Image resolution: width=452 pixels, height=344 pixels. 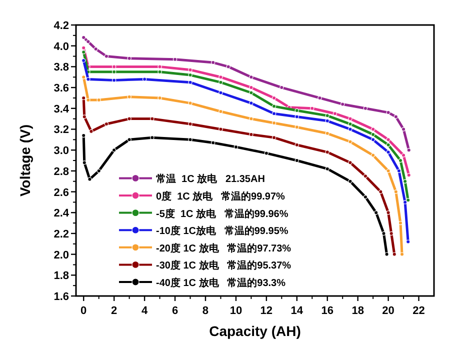 What do you see at coordinates (62, 109) in the screenshot?
I see `y-tick-label: 3.4` at bounding box center [62, 109].